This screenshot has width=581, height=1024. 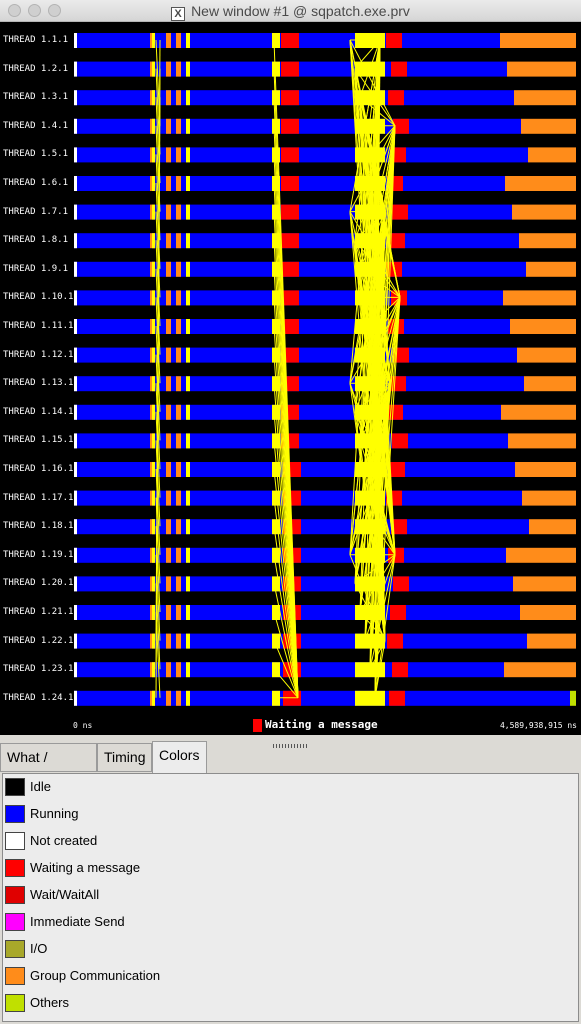 I want to click on tab-colors: Colors, so click(x=179, y=757).